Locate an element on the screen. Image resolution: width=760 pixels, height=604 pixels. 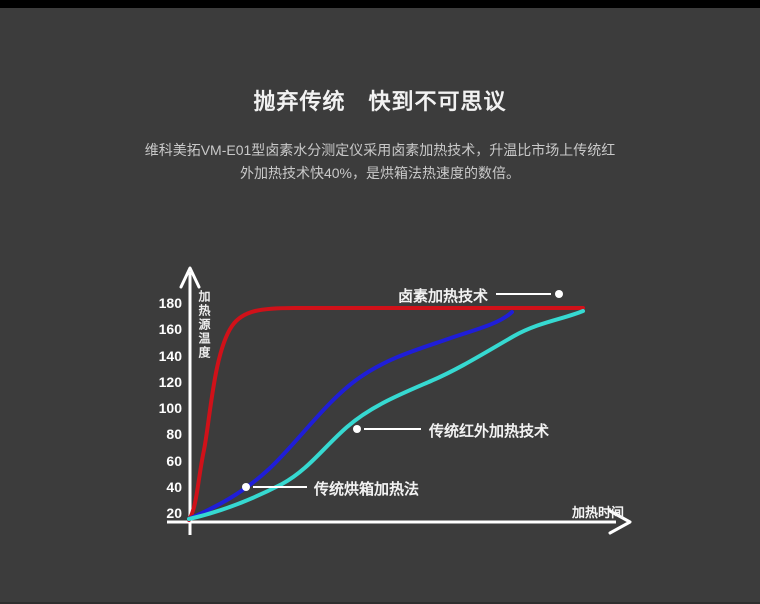
x-axis-arrow-icon is located at coordinates (620, 522).